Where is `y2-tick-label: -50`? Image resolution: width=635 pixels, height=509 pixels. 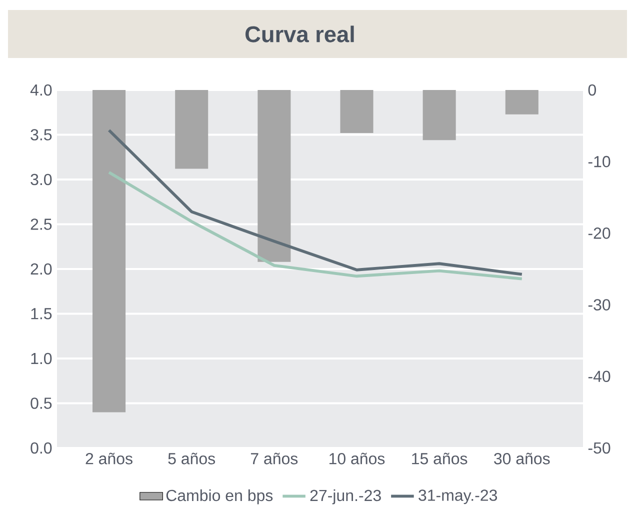 y2-tick-label: -50 is located at coordinates (599, 448).